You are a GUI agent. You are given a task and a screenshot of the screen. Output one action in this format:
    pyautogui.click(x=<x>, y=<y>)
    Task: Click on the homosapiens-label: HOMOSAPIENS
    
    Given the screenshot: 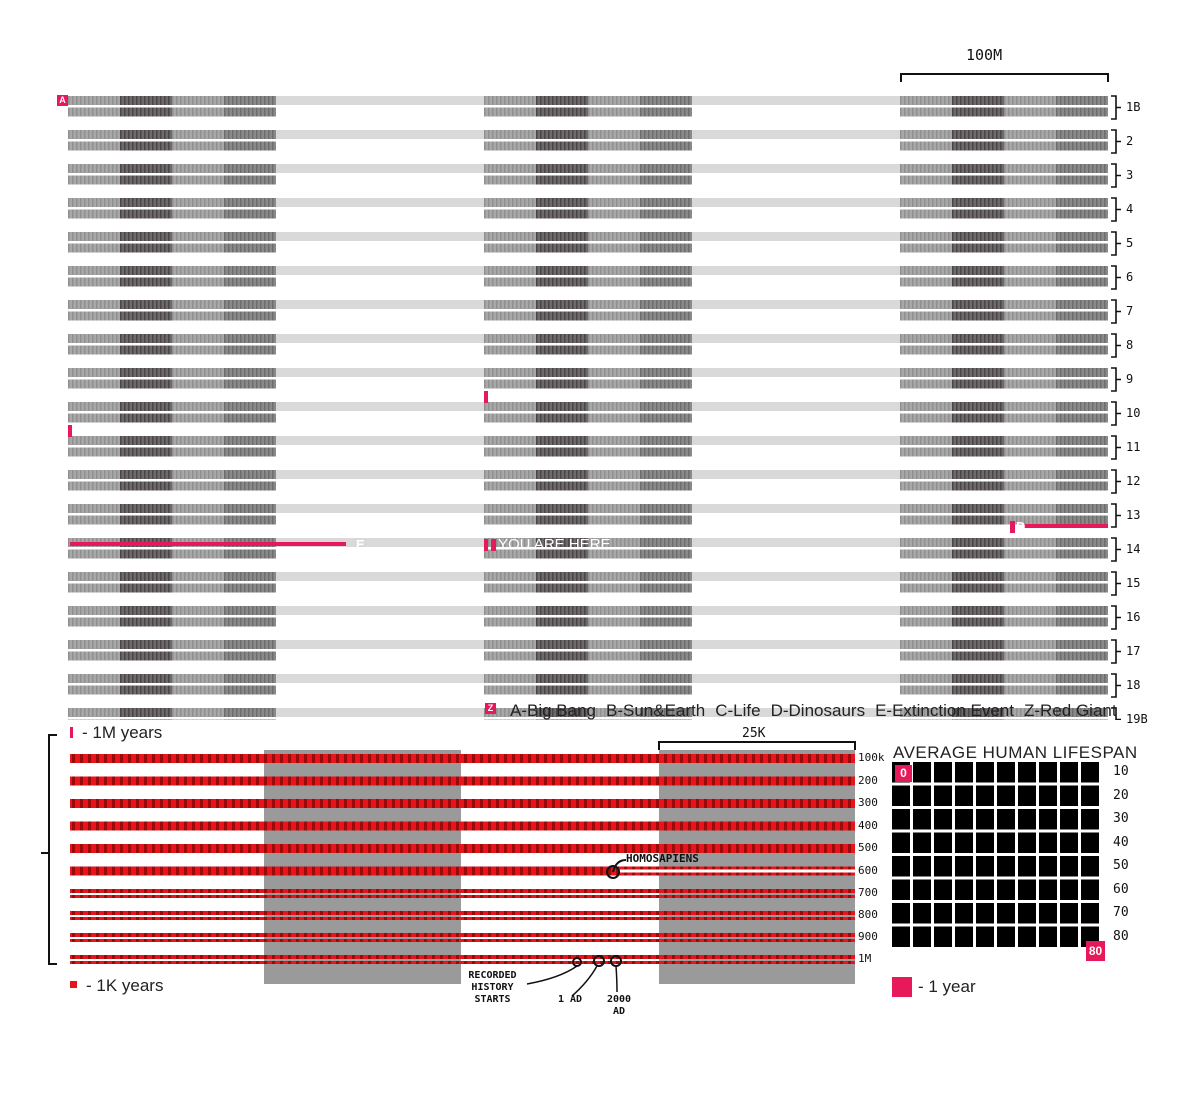 What is the action you would take?
    pyautogui.click(x=662, y=858)
    